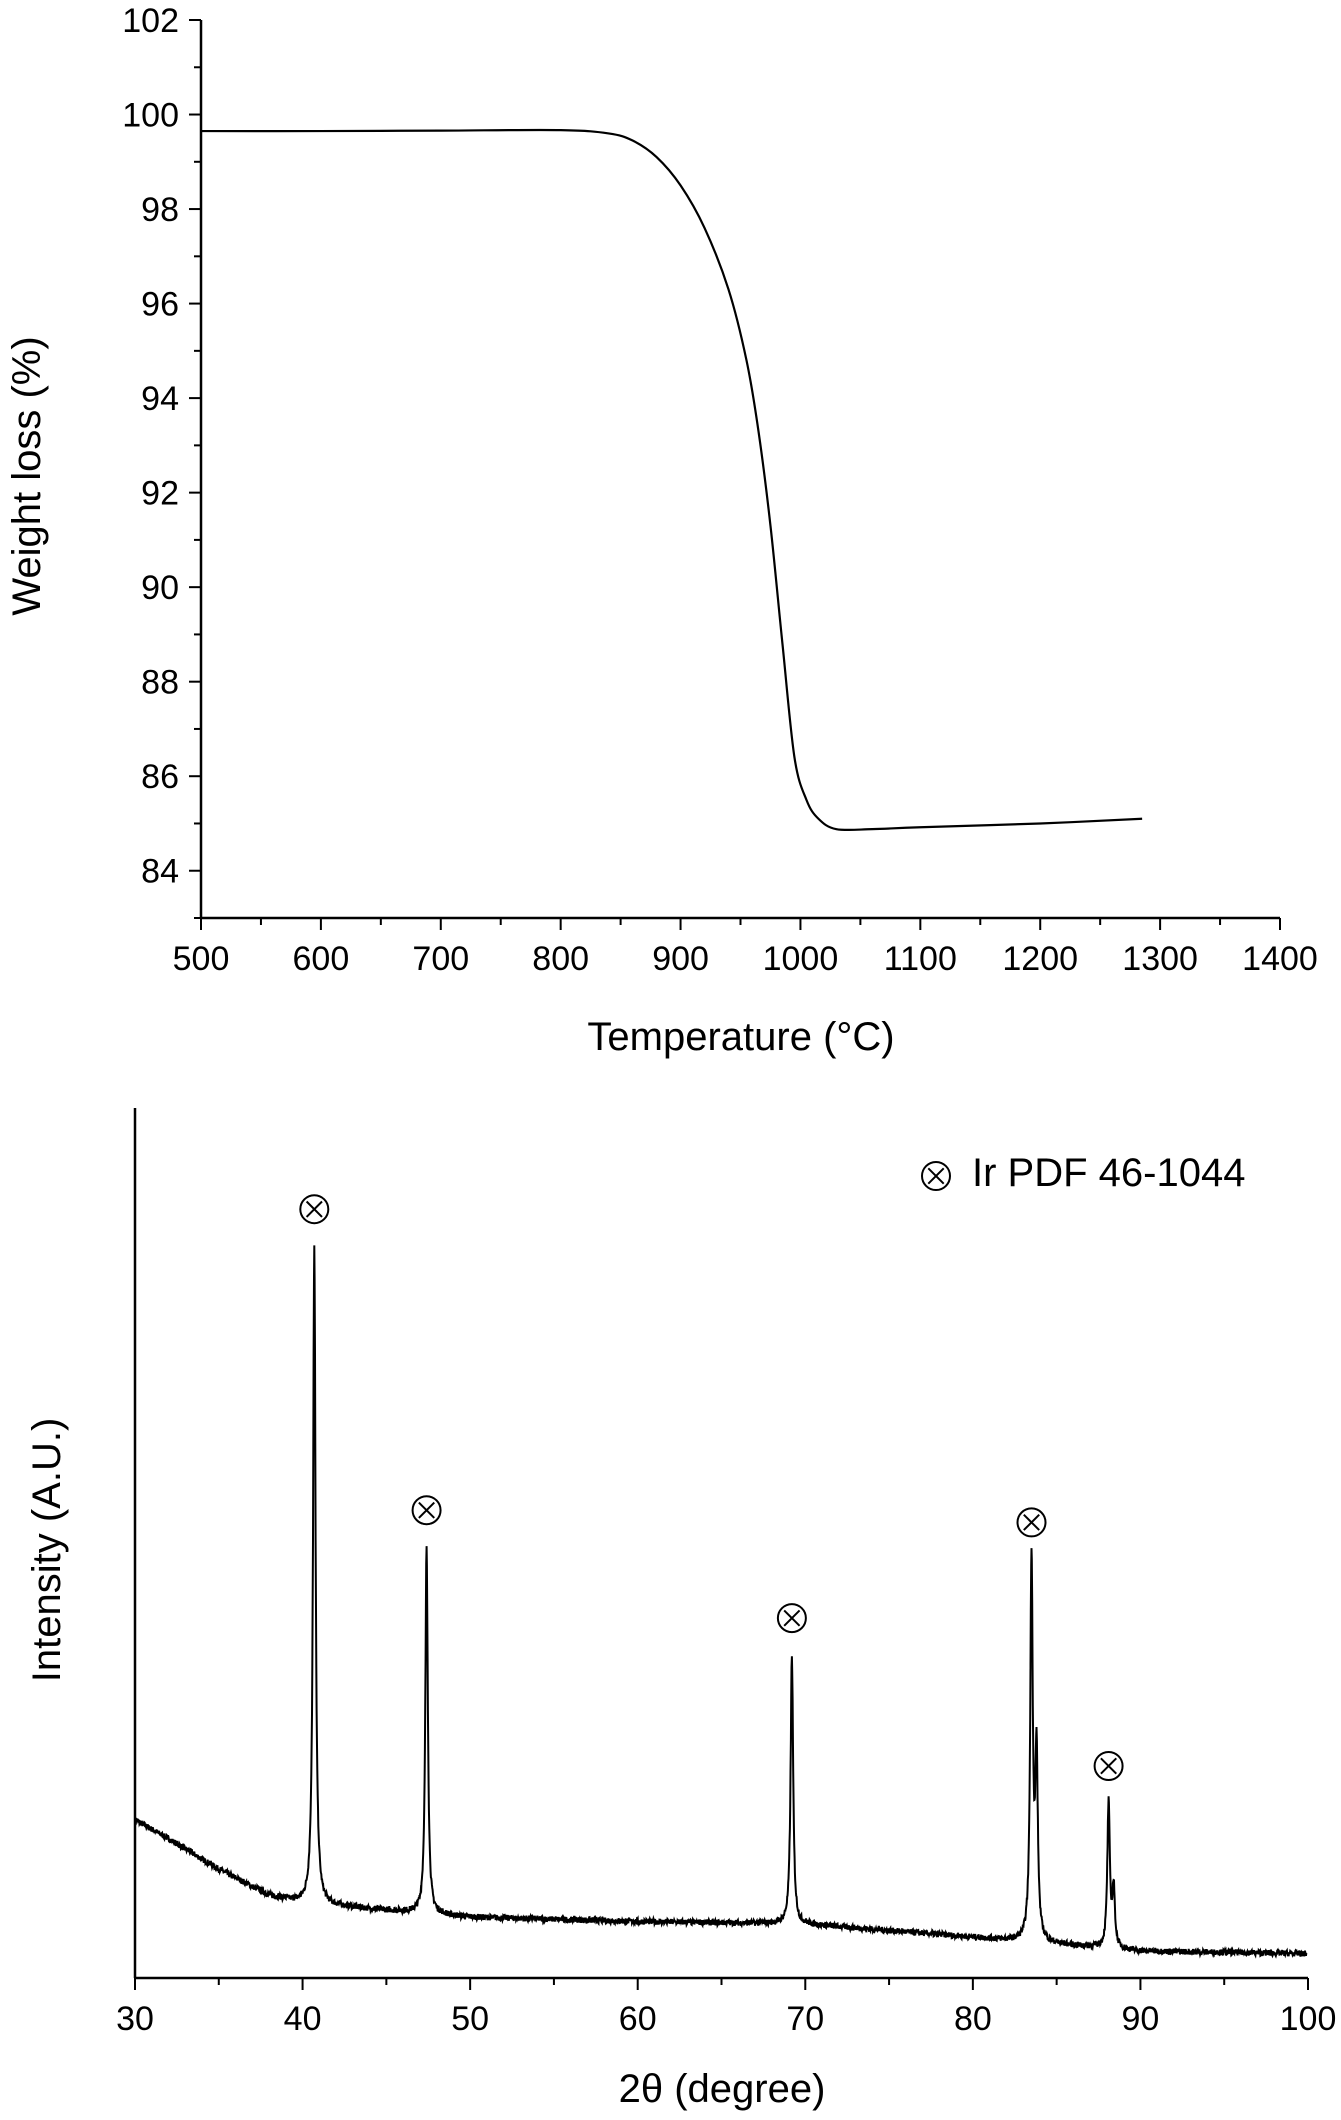  What do you see at coordinates (27, 475) in the screenshot?
I see `tga-y-axis-title: Weight loss (%)` at bounding box center [27, 475].